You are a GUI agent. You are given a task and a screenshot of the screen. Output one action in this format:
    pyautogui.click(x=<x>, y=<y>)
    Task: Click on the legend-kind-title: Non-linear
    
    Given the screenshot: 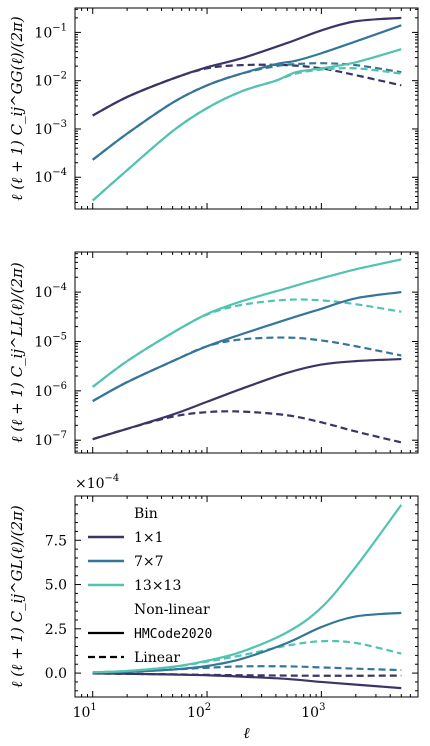 What is the action you would take?
    pyautogui.click(x=172, y=610)
    